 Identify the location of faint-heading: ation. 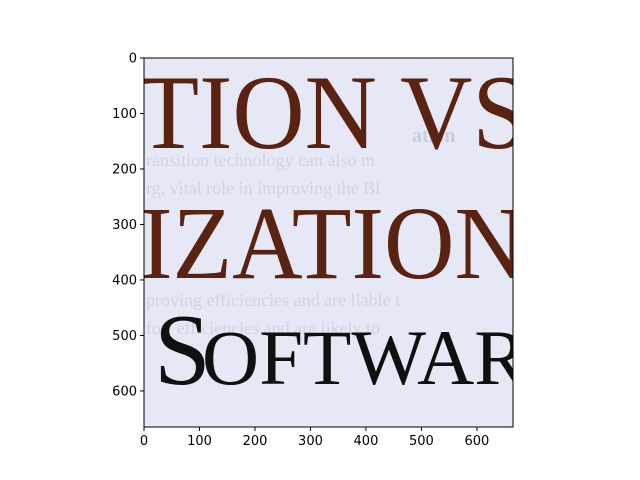
(433, 136).